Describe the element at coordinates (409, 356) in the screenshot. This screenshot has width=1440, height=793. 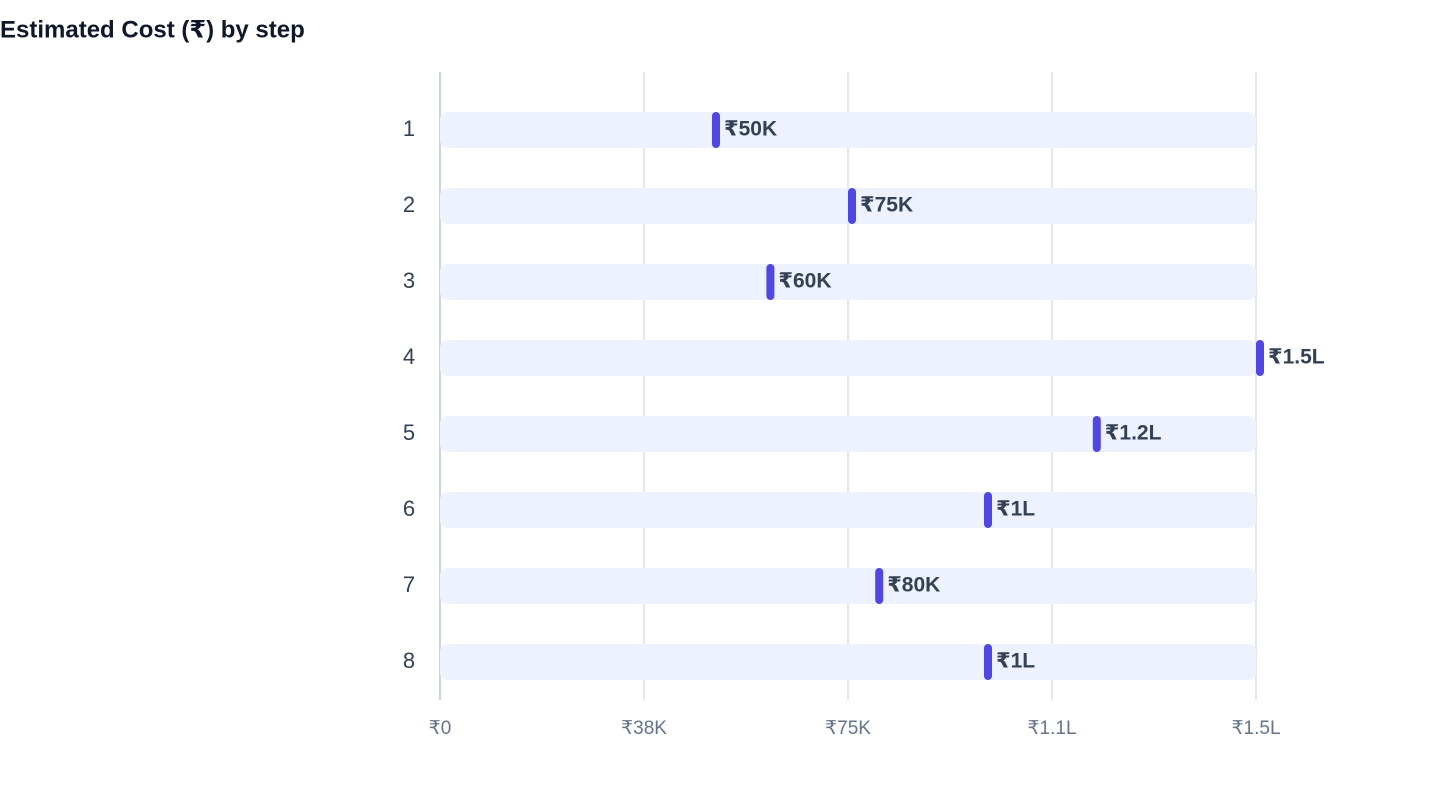
I see `y-tick-label: 4` at that location.